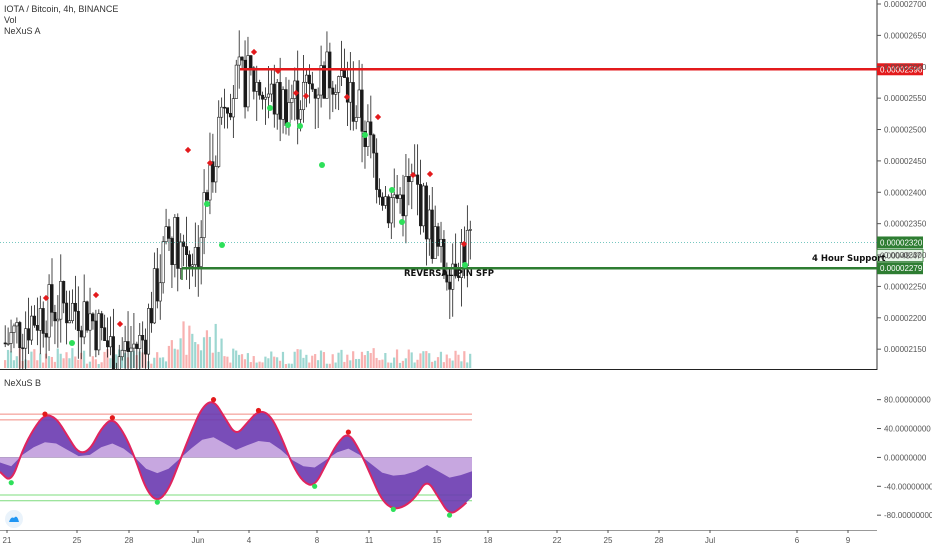 Image resolution: width=932 pixels, height=550 pixels. Describe the element at coordinates (890, 255) in the screenshot. I see `countdown-price: 0.000` at that location.